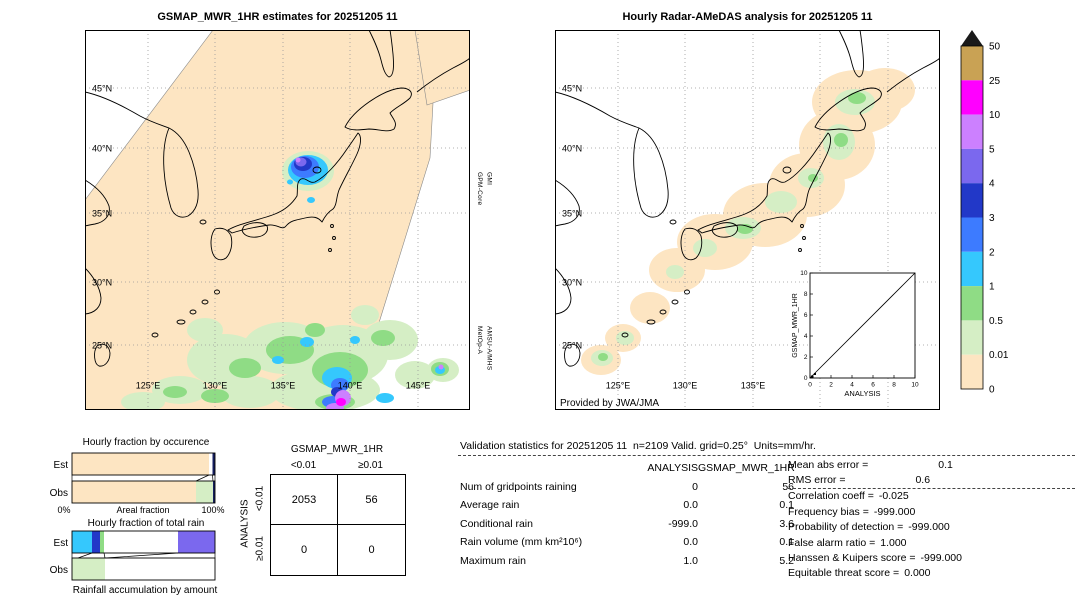  I want to click on contingency-grid: 2053 56 0 0, so click(338, 525).